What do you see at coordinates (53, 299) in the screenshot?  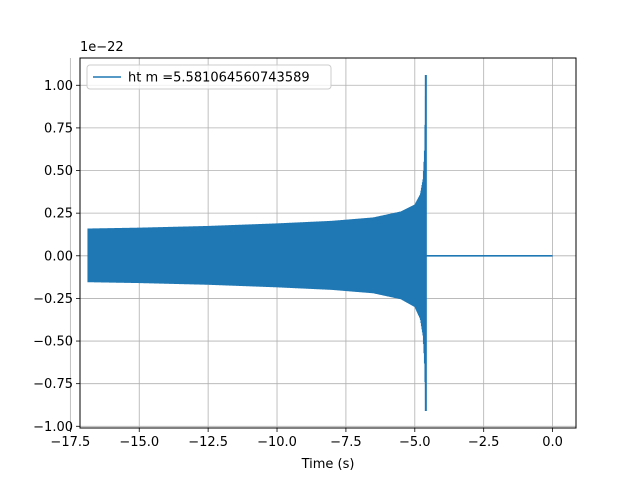 I see `y-tick-label: −0.25` at bounding box center [53, 299].